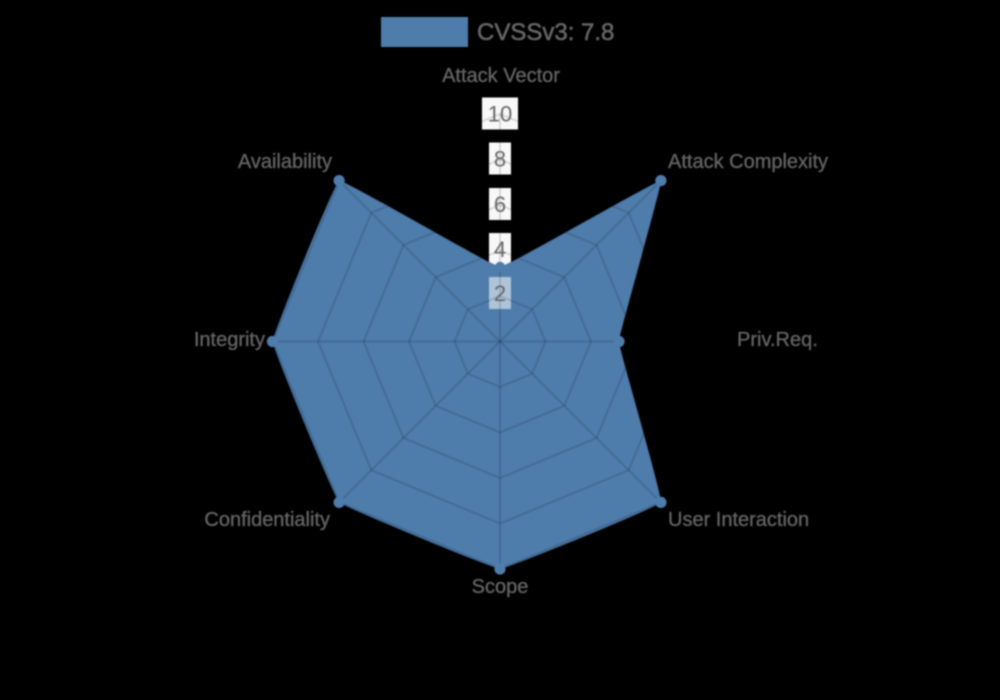 Image resolution: width=1000 pixels, height=700 pixels. I want to click on svg-text: Availability, so click(285, 162).